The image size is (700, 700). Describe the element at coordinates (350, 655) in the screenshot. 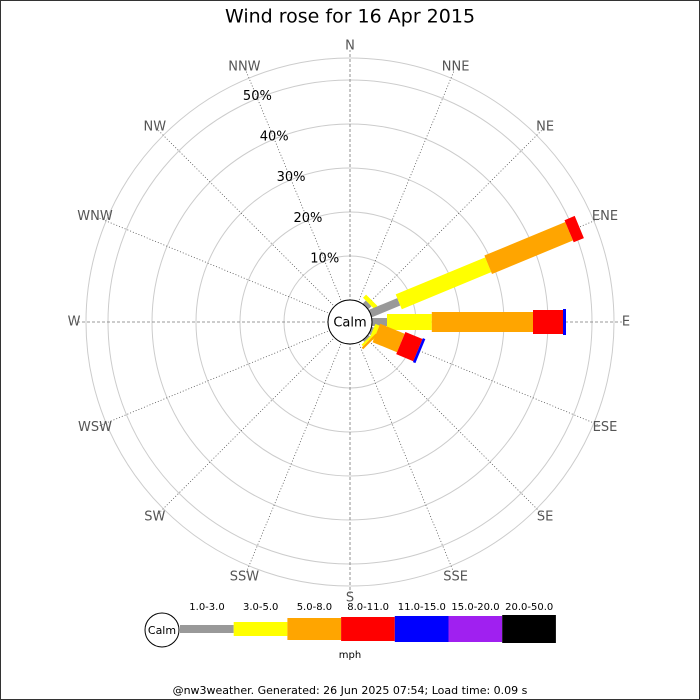

I see `unit-label: mph` at that location.